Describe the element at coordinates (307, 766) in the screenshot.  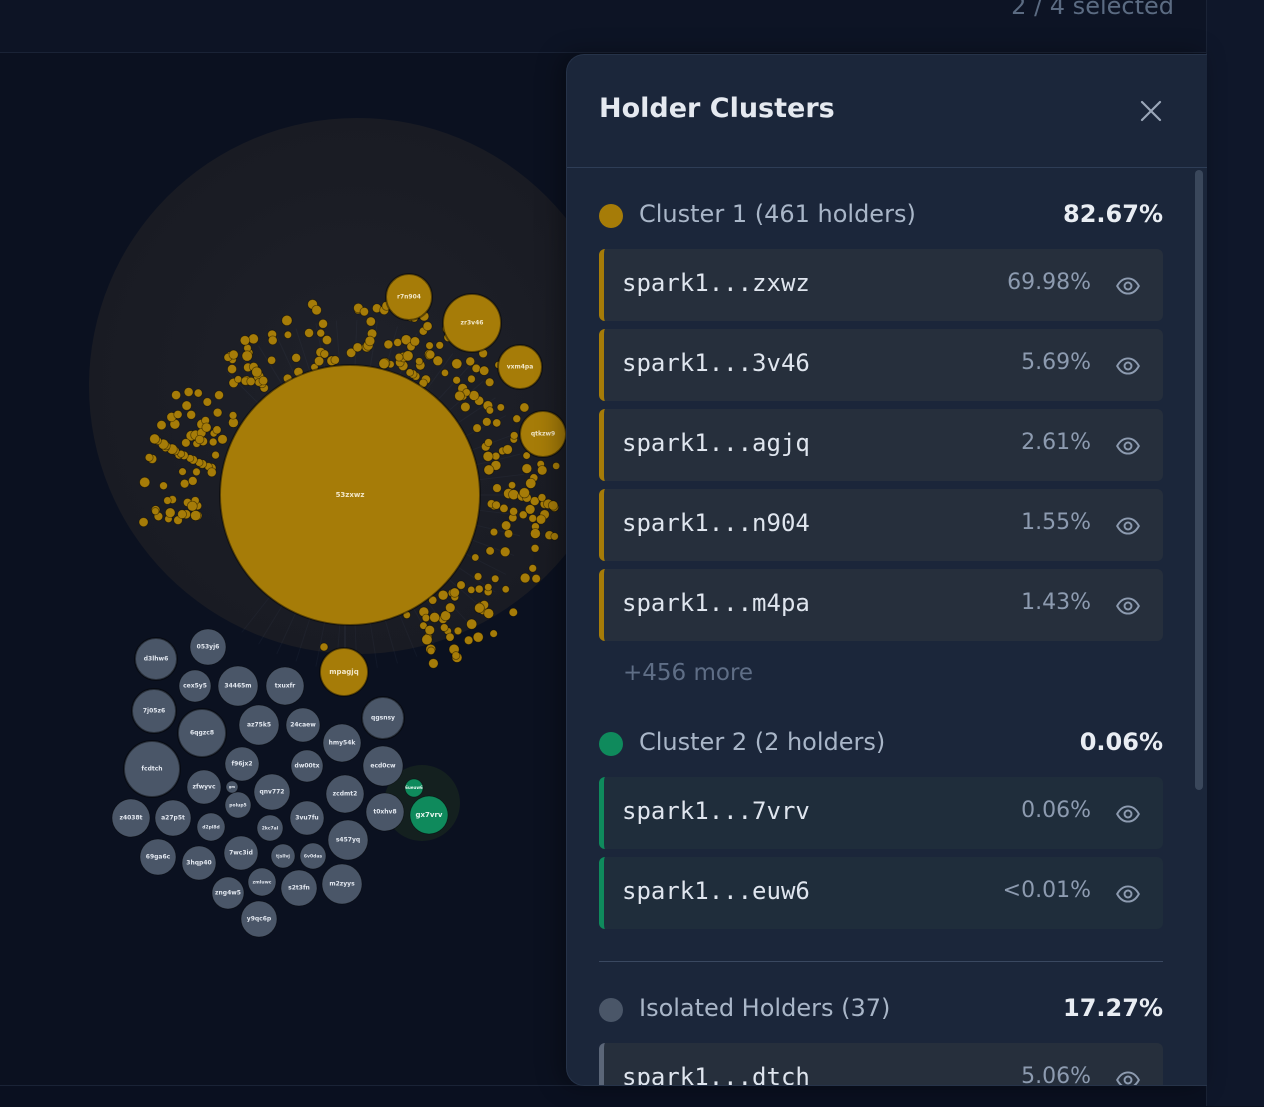
I see `bubble-dw00tx` at that location.